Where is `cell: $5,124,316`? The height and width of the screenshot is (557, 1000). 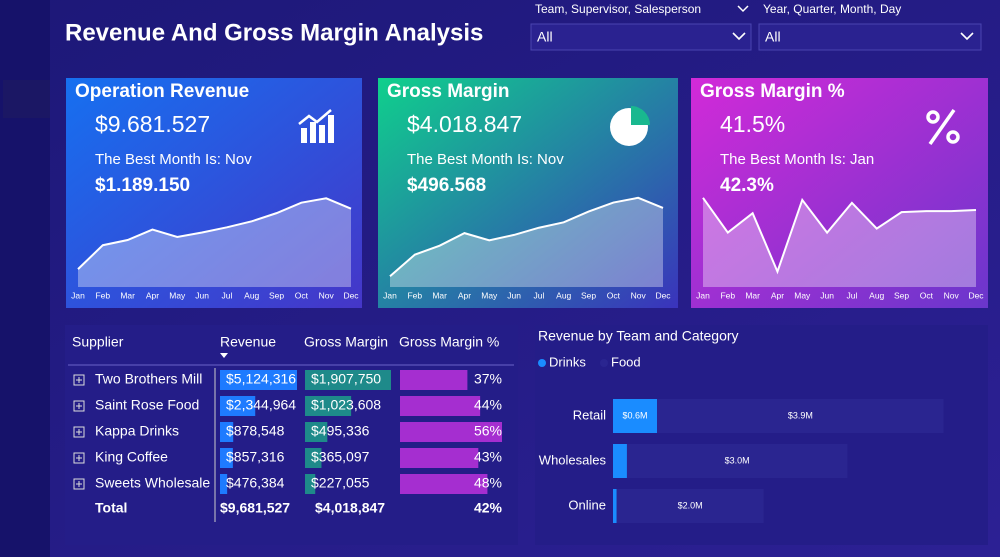
cell: $5,124,316 is located at coordinates (261, 379).